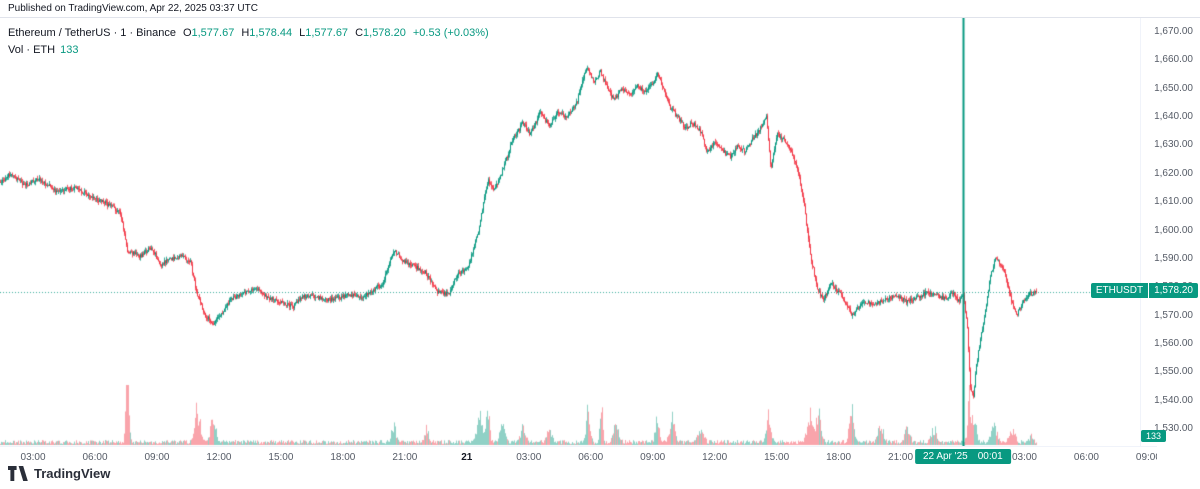  What do you see at coordinates (327, 33) in the screenshot?
I see `low-value: 1,577.67` at bounding box center [327, 33].